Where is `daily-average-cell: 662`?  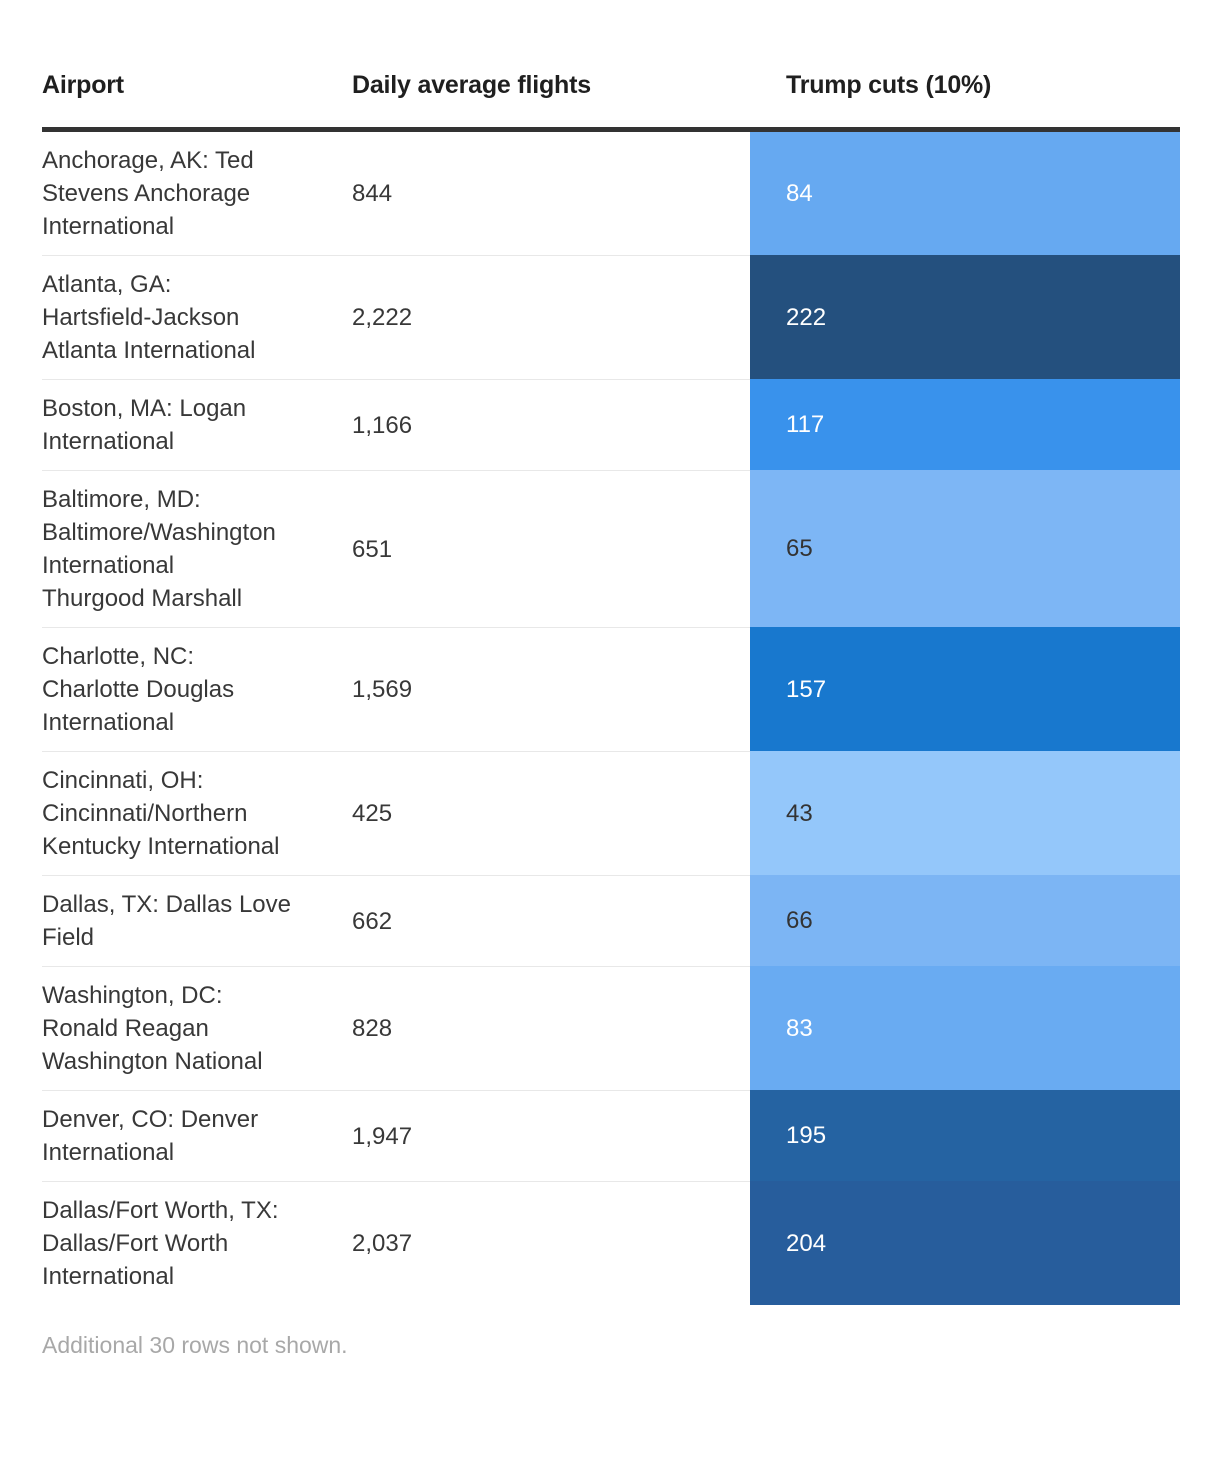 daily-average-cell: 662 is located at coordinates (551, 920).